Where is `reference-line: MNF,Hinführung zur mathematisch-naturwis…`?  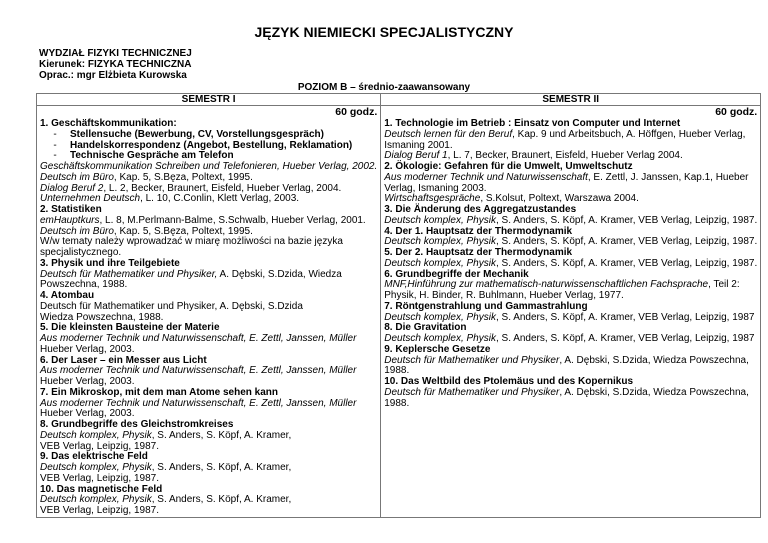 reference-line: MNF,Hinführung zur mathematisch-naturwis… is located at coordinates (570, 285).